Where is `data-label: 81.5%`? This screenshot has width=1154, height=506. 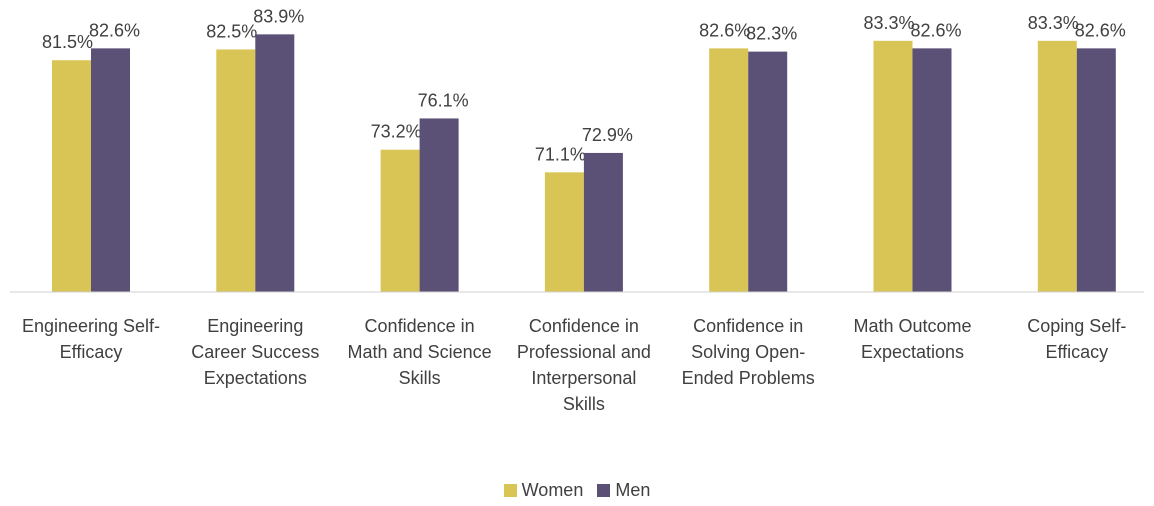 data-label: 81.5% is located at coordinates (67, 42).